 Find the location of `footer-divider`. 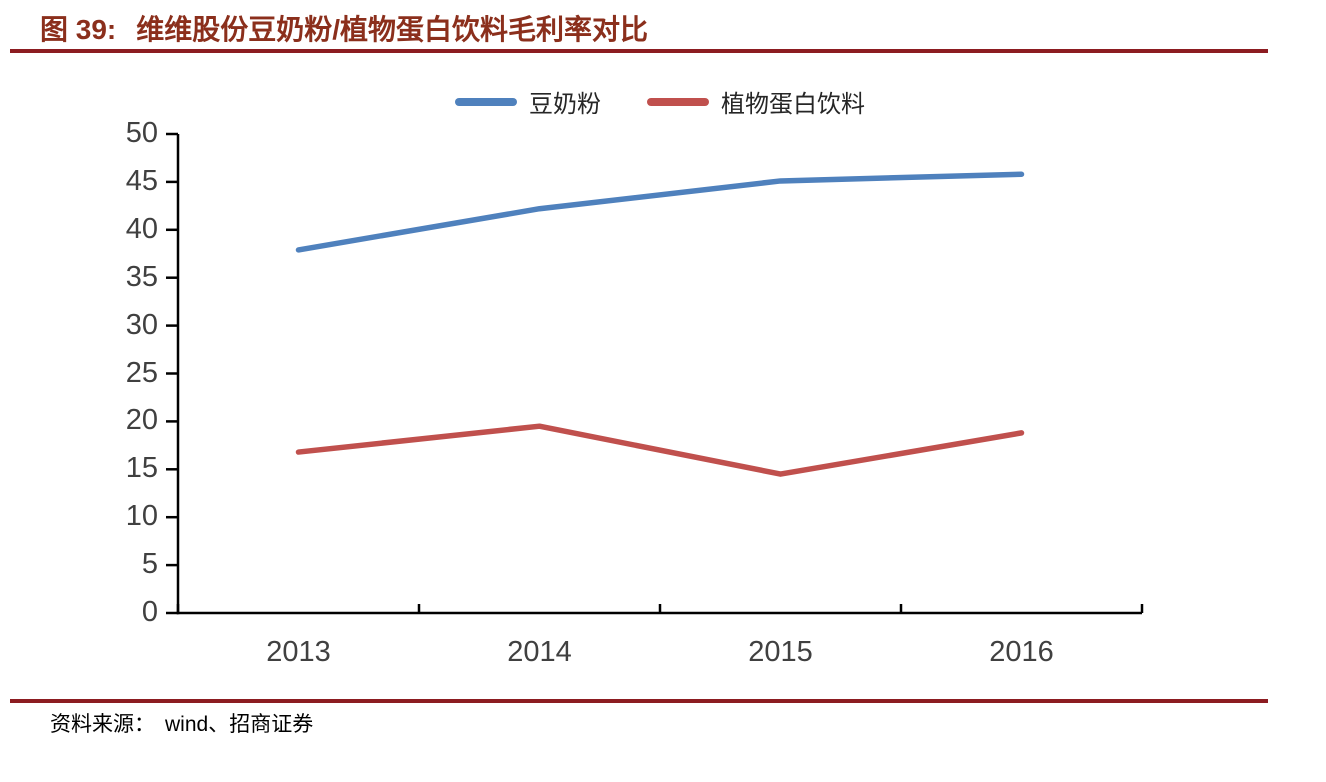

footer-divider is located at coordinates (639, 701).